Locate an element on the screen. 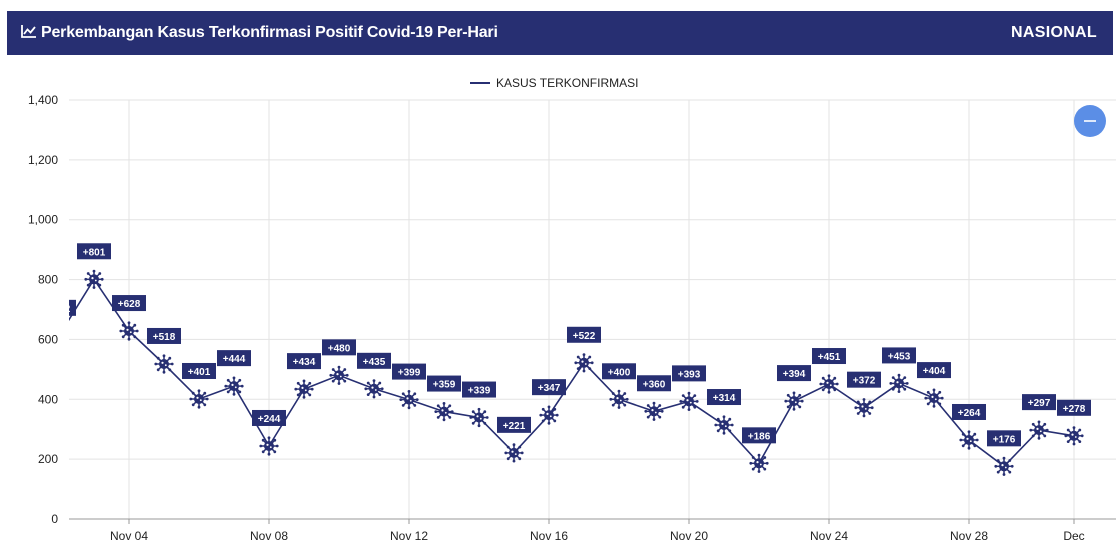 Image resolution: width=1116 pixels, height=556 pixels. y-tick-label: 1,200 is located at coordinates (43, 160).